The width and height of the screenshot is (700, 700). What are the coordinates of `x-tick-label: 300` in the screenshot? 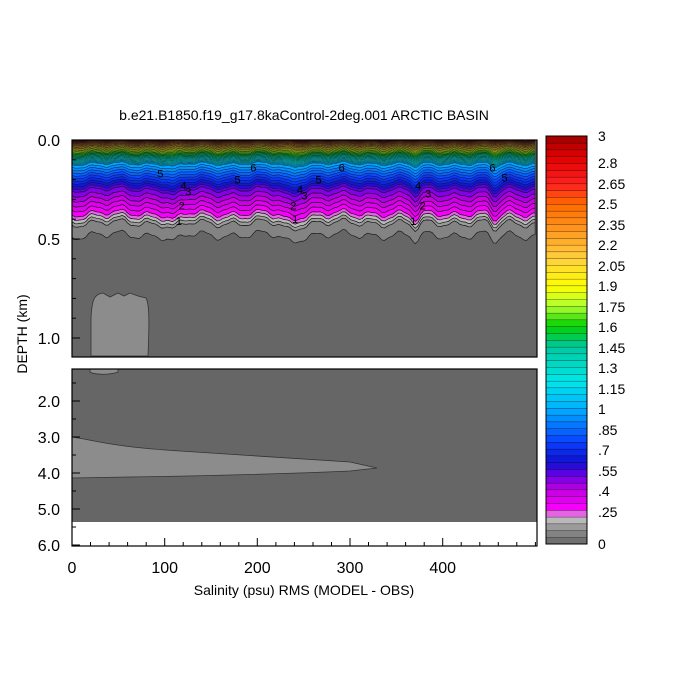 It's located at (350, 568).